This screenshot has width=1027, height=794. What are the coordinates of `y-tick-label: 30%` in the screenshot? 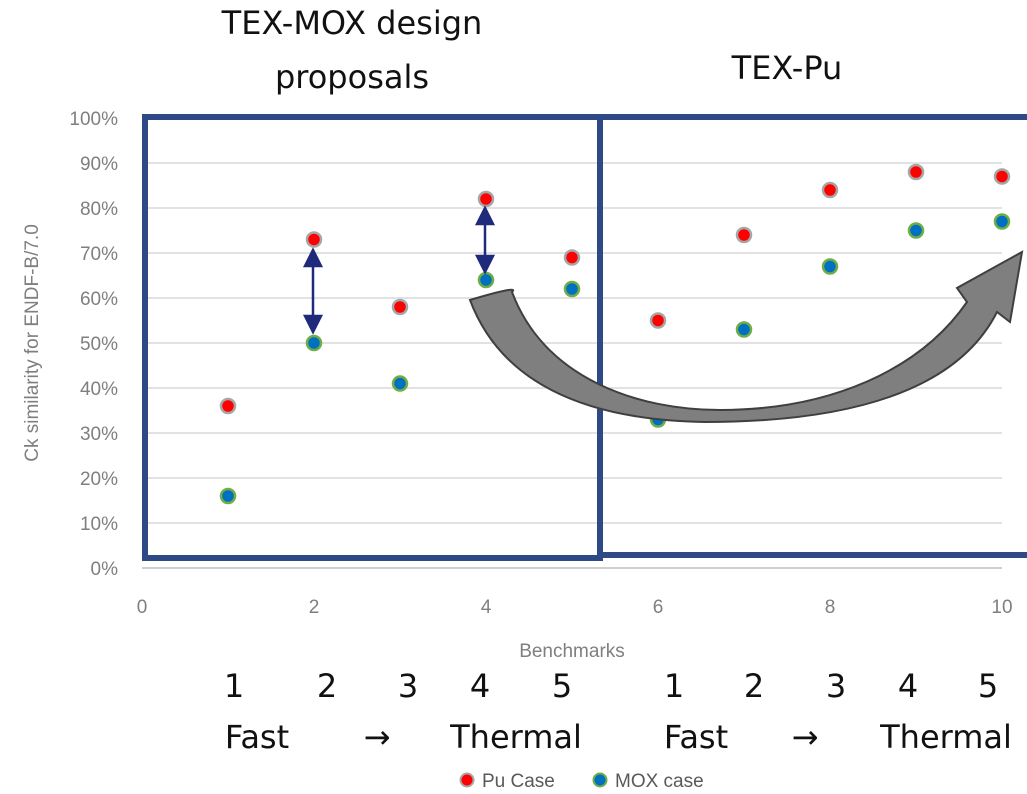 It's located at (99, 434).